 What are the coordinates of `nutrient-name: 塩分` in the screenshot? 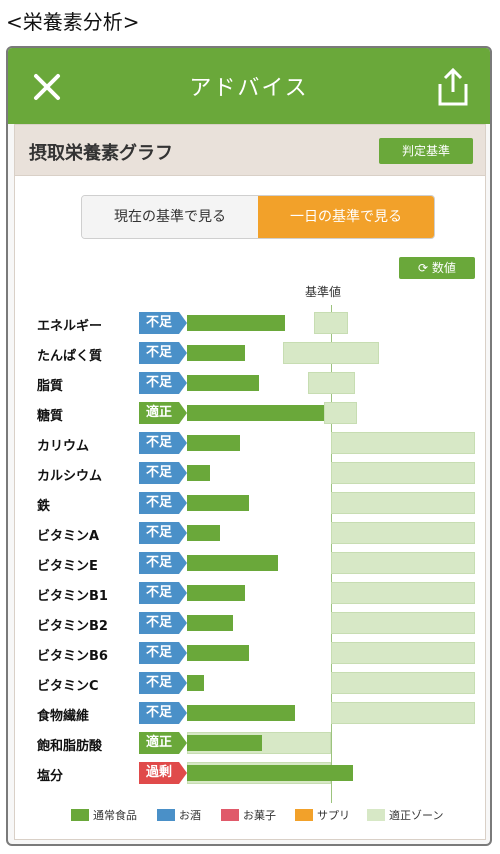 It's located at (50, 776).